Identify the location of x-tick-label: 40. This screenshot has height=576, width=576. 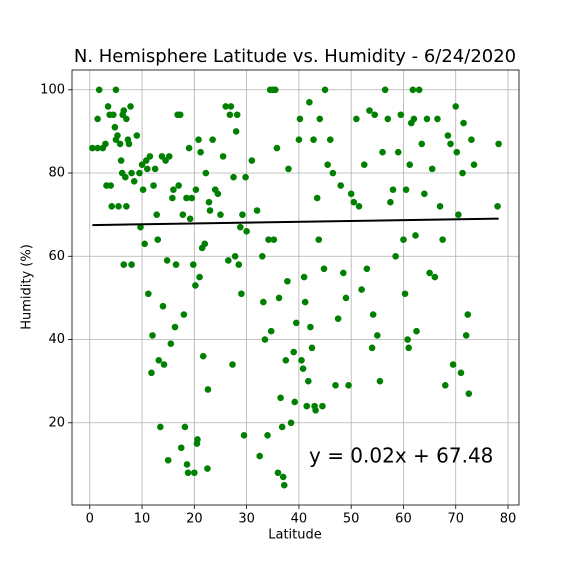
(299, 519).